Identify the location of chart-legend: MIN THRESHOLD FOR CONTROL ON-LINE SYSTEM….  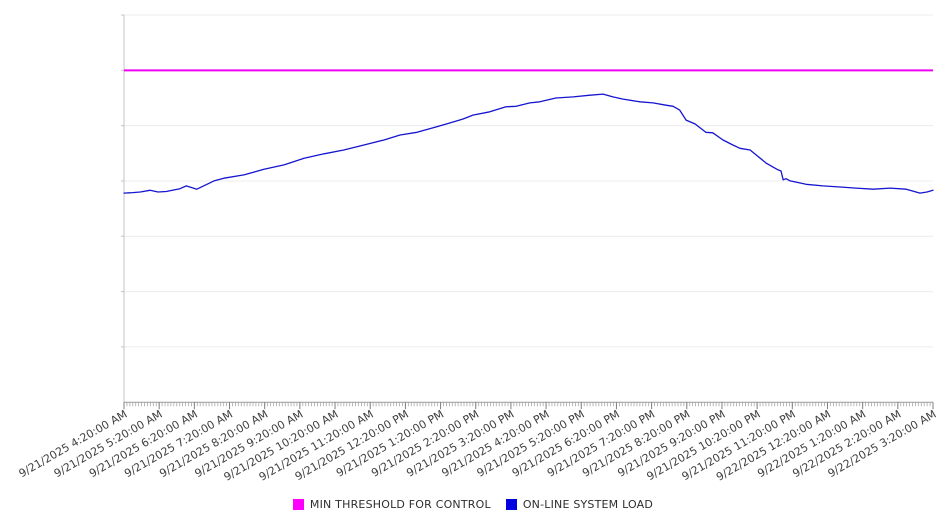
(473, 504).